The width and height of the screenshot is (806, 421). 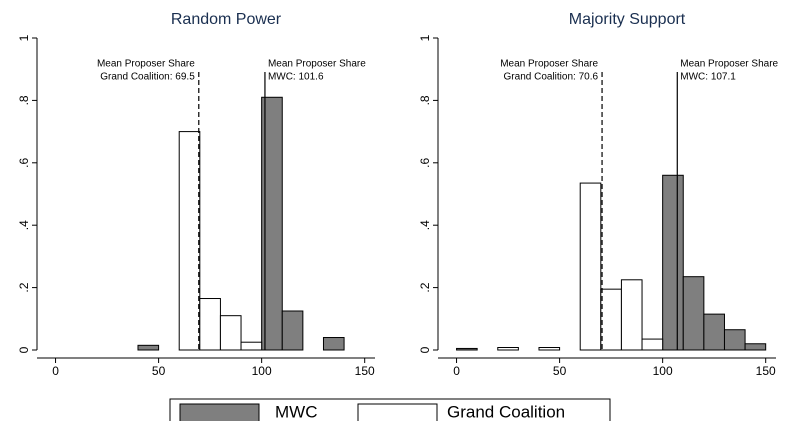 I want to click on annotation-text: MWC: 107.1, so click(x=708, y=77).